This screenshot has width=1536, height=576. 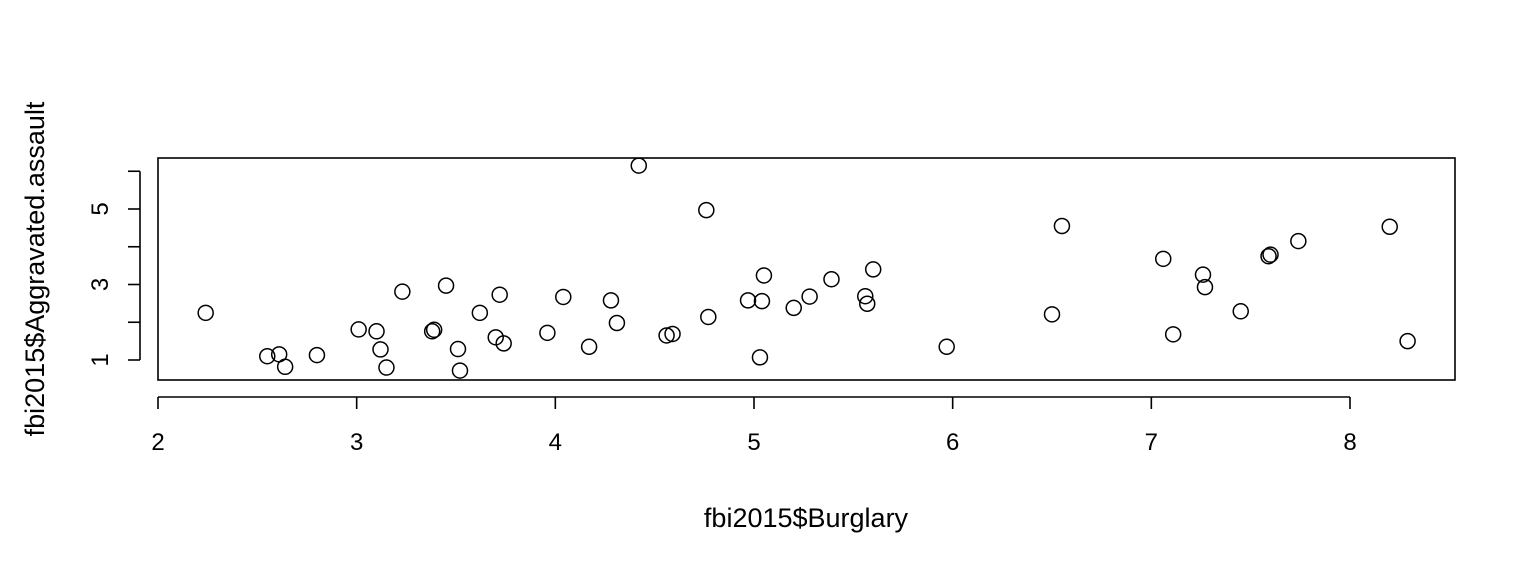 What do you see at coordinates (806, 518) in the screenshot?
I see `x-axis-title: fbi2015$Burglary` at bounding box center [806, 518].